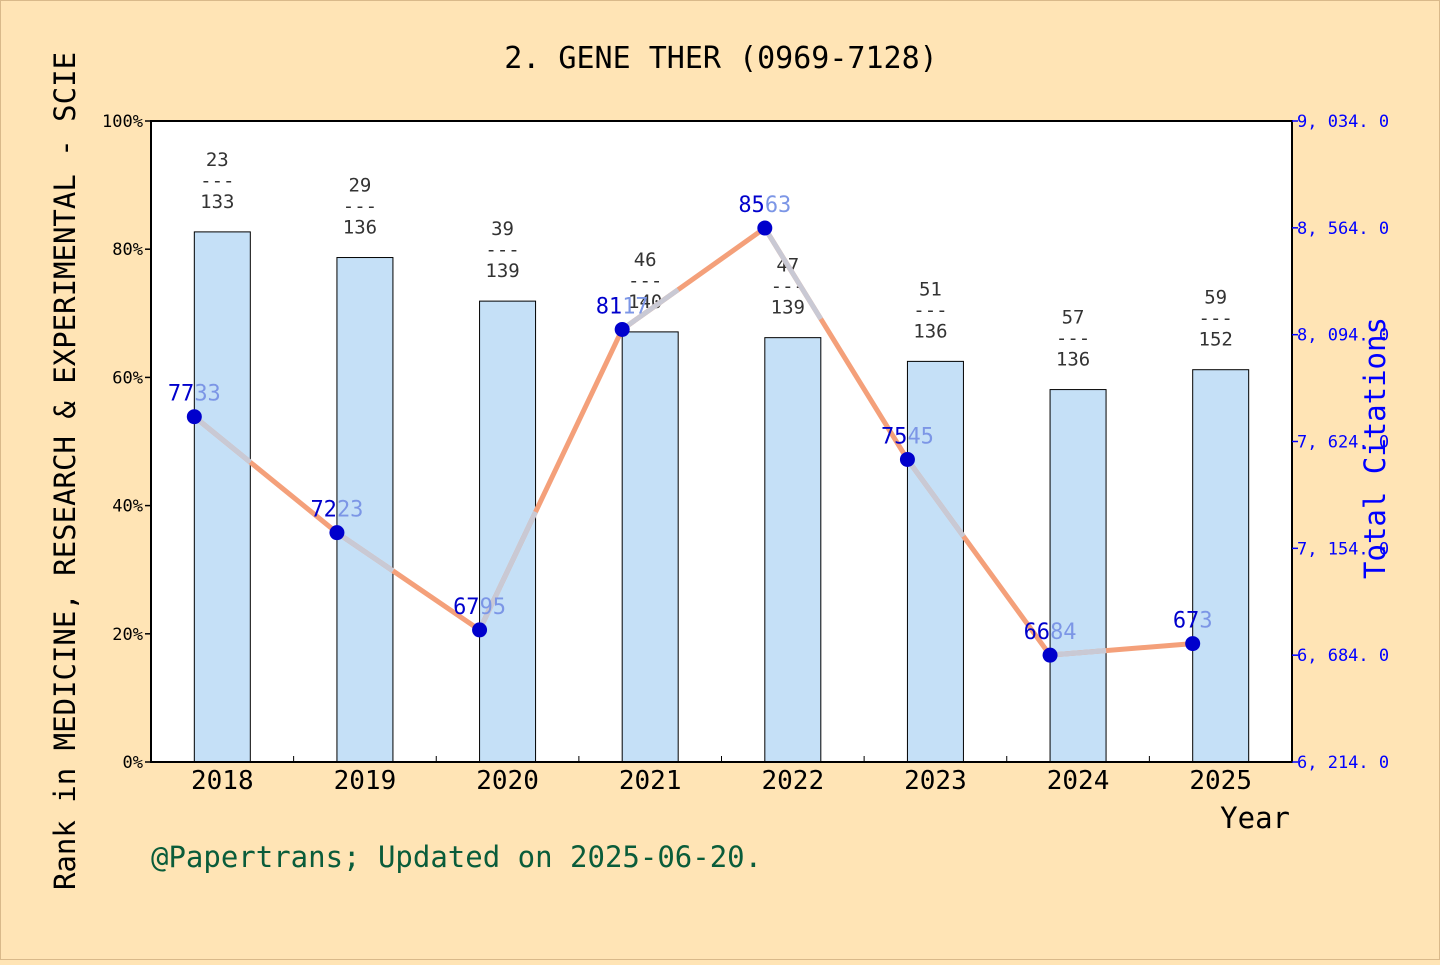 The image size is (1440, 965). I want to click on y-right-tick-label: 6, 684. 0, so click(1343, 656).